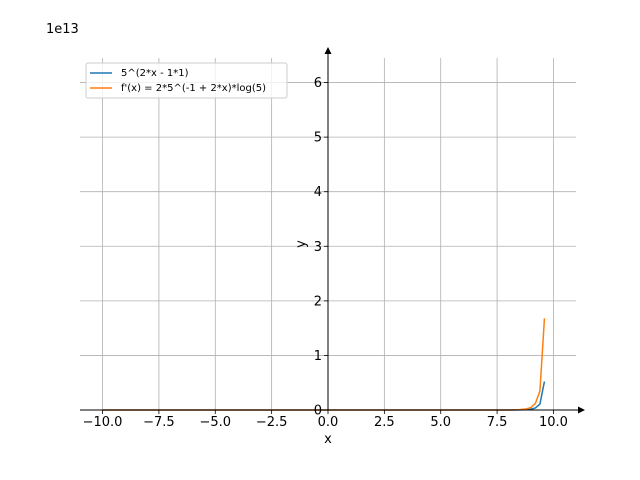 The height and width of the screenshot is (480, 640). Describe the element at coordinates (272, 422) in the screenshot. I see `x-tick-label-3: −2.5` at that location.